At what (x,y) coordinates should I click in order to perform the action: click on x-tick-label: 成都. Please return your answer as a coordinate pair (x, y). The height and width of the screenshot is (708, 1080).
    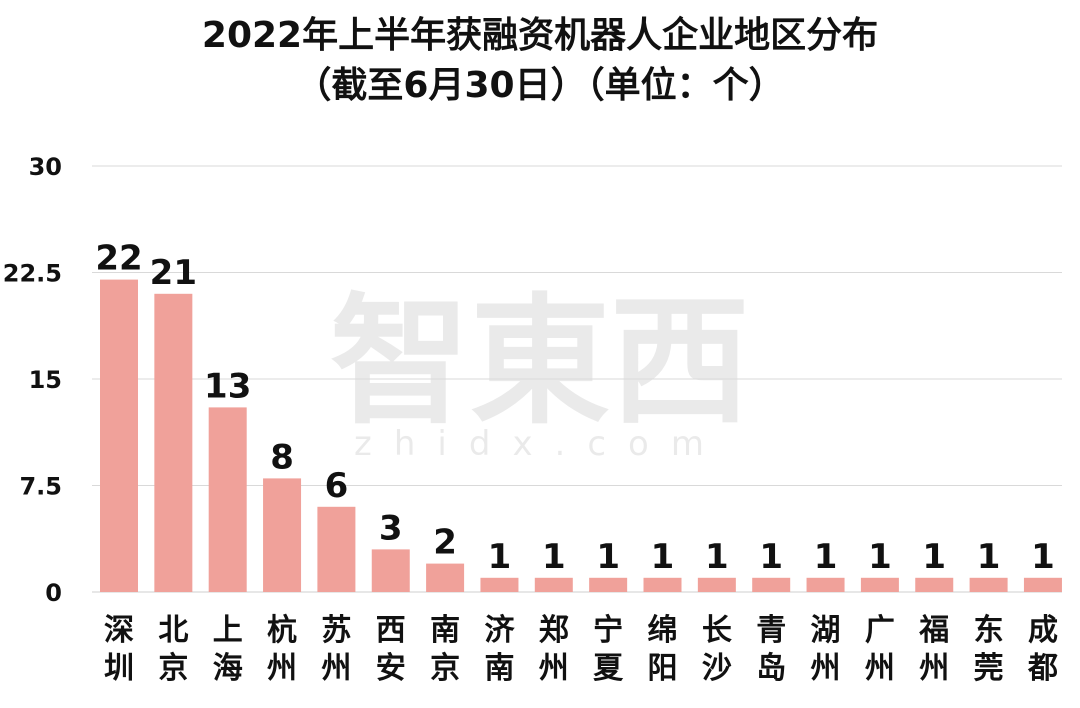
    Looking at the image, I should click on (1042, 649).